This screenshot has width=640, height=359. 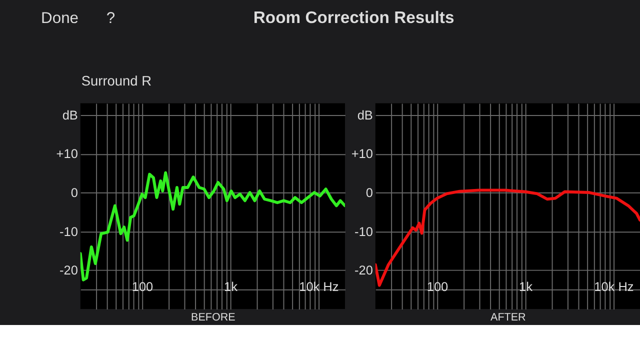 What do you see at coordinates (353, 17) in the screenshot?
I see `chart-title: Room Correction Results` at bounding box center [353, 17].